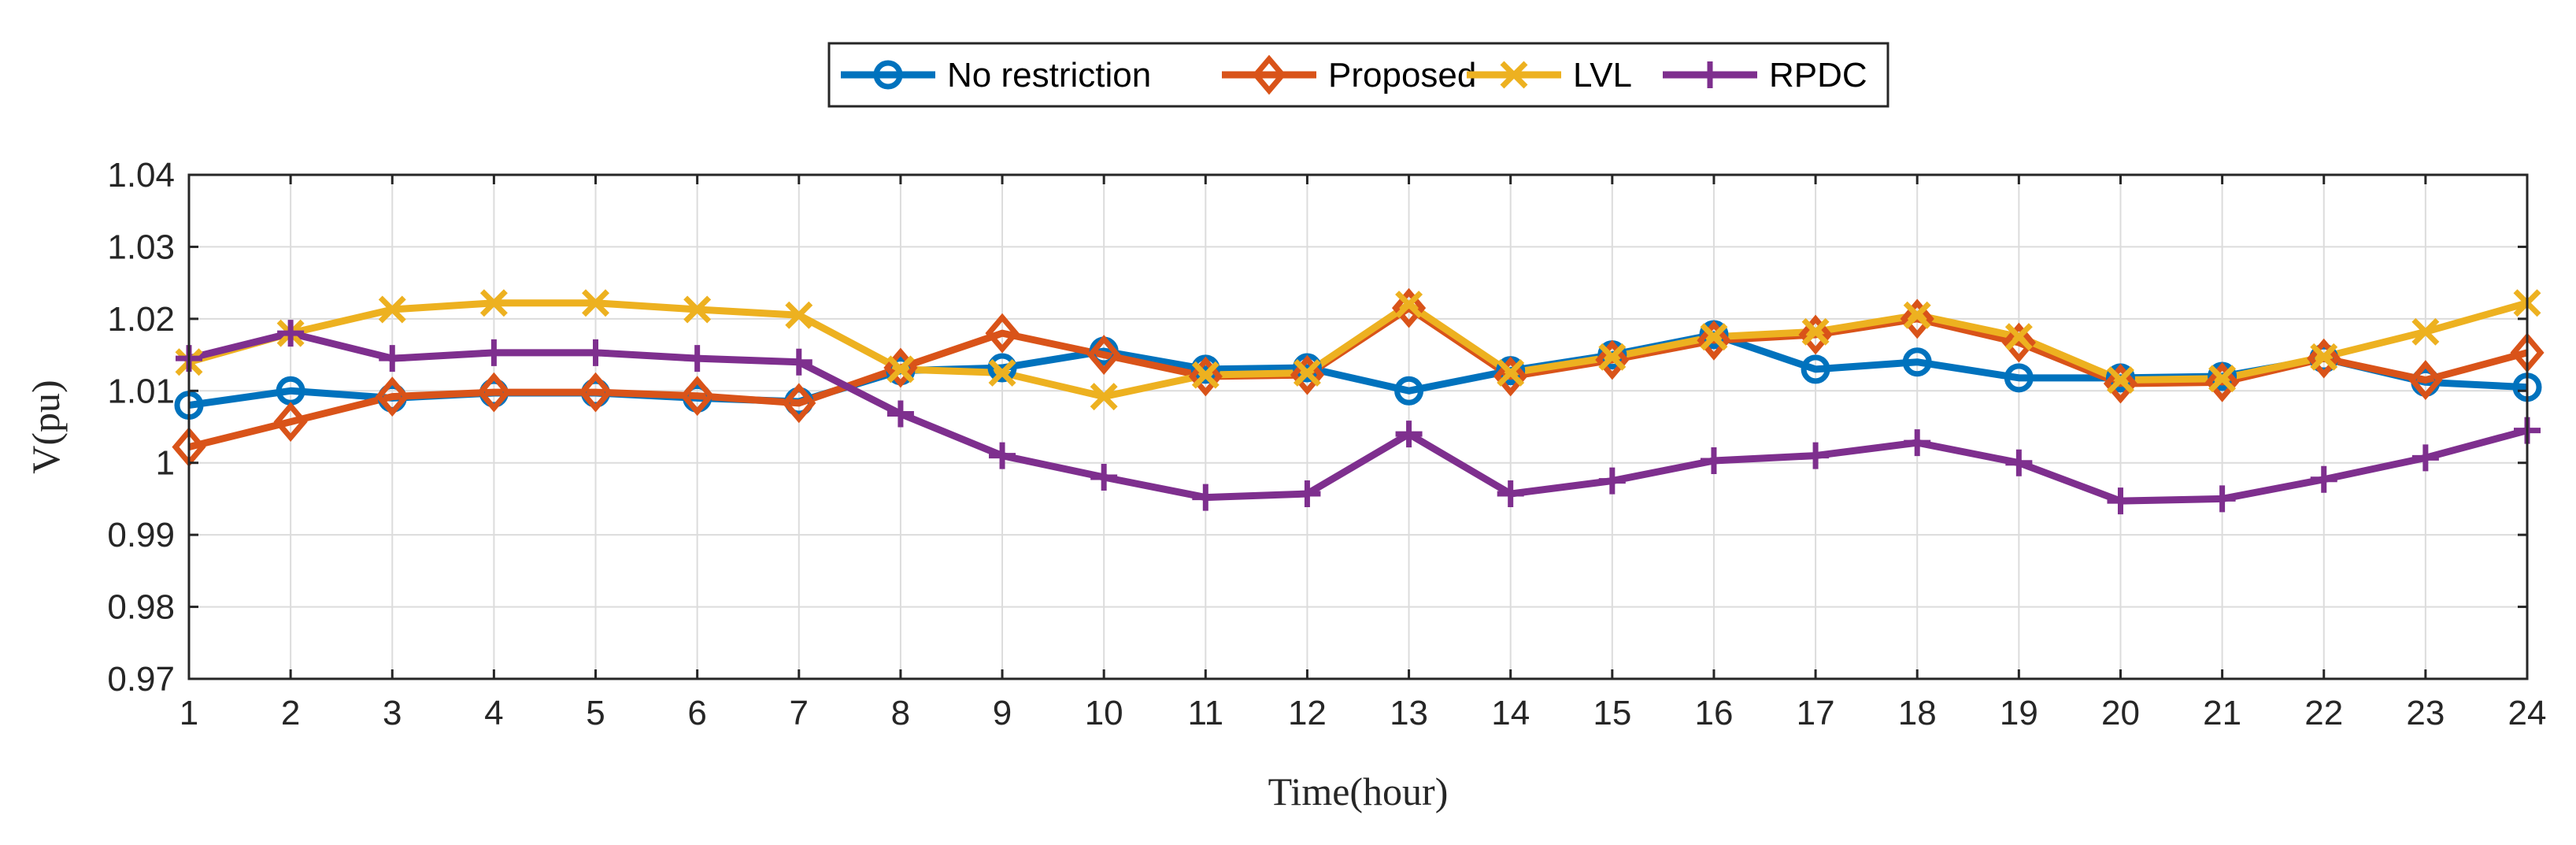 The width and height of the screenshot is (2576, 845). I want to click on x-tick-label: 6, so click(696, 713).